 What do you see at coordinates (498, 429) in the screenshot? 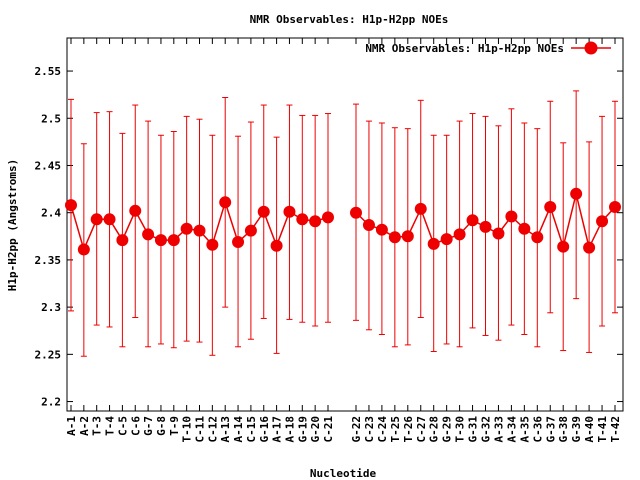
I see `x-tick-label: A-33` at bounding box center [498, 429].